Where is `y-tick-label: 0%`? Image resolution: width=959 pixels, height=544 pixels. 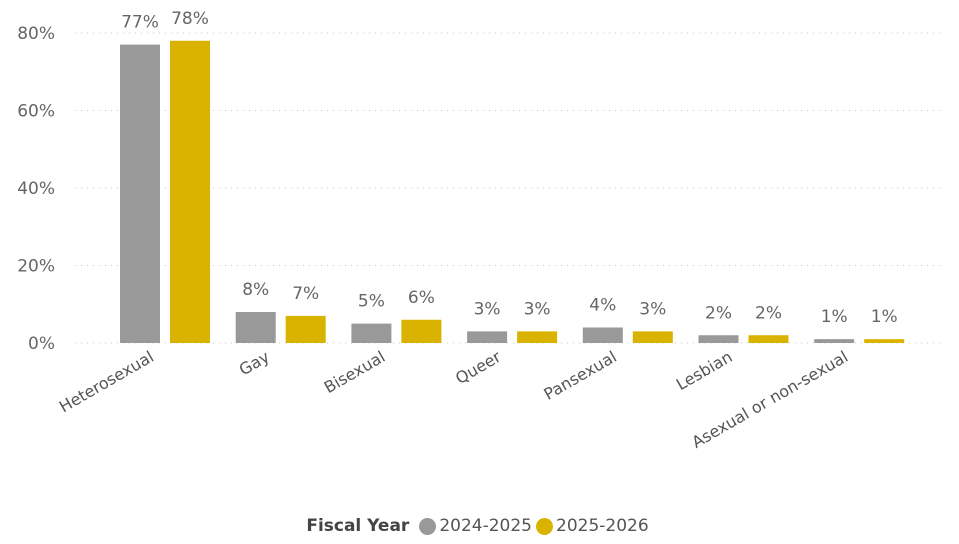 y-tick-label: 0% is located at coordinates (41, 344).